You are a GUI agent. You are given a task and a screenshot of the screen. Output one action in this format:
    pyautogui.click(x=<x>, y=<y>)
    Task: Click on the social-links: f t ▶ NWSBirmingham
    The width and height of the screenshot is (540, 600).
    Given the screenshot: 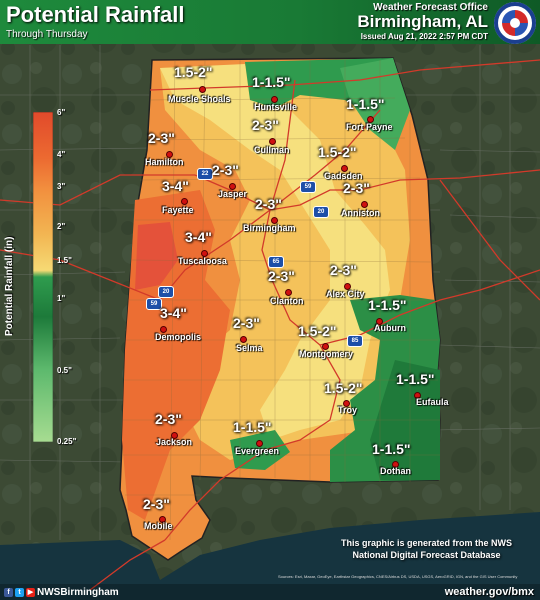 What is the action you would take?
    pyautogui.click(x=61, y=592)
    